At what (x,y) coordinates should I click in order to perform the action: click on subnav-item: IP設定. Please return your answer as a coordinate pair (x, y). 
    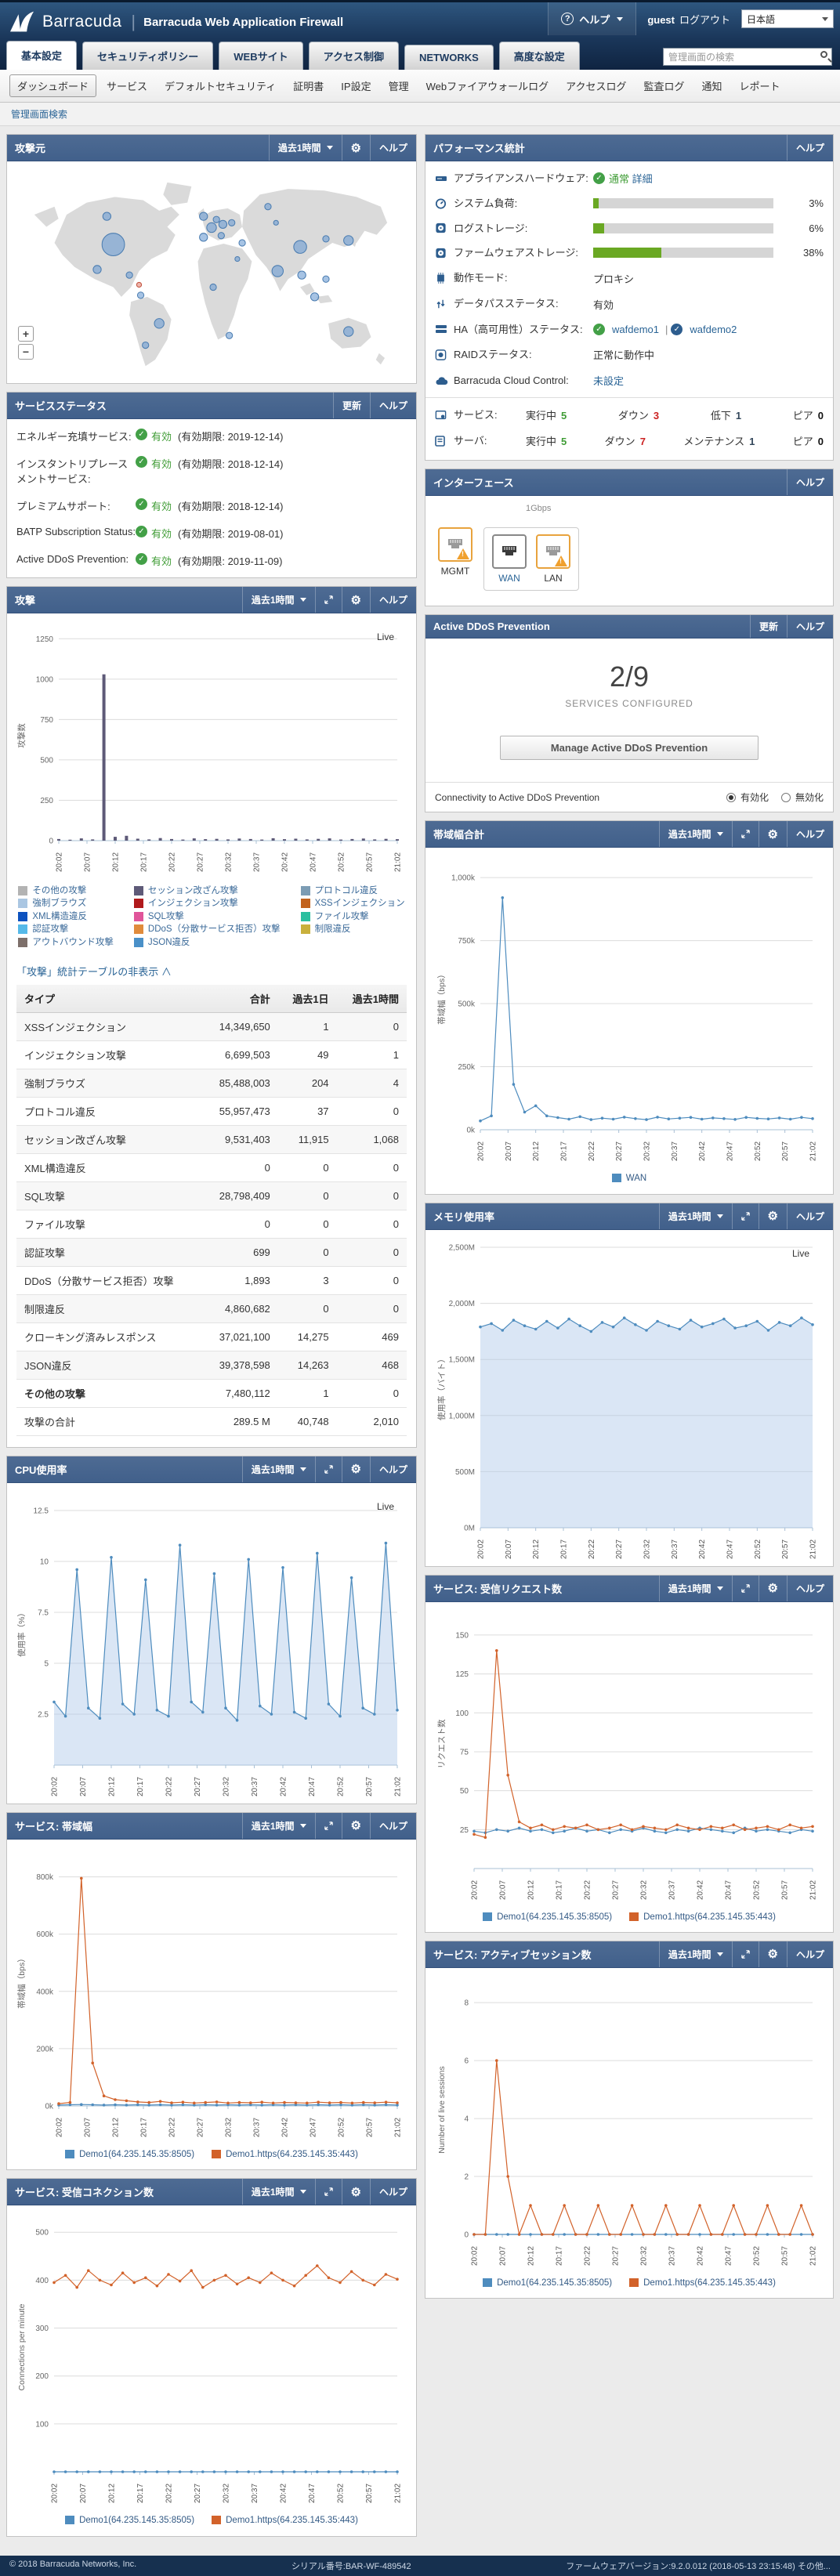
    Looking at the image, I should click on (356, 87).